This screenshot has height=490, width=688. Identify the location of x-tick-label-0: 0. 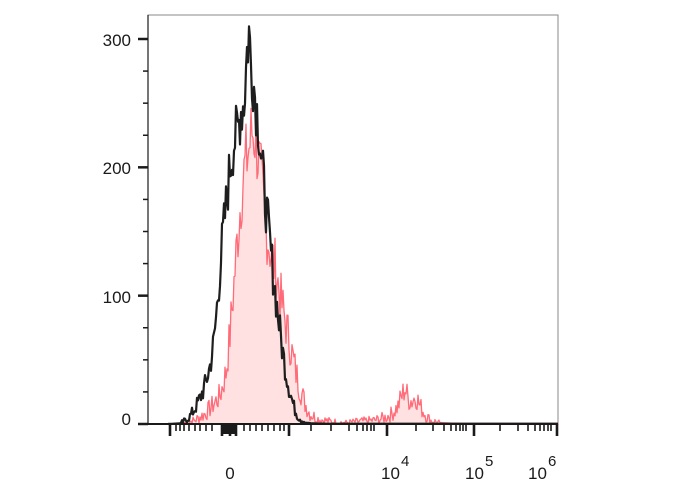
(229, 473).